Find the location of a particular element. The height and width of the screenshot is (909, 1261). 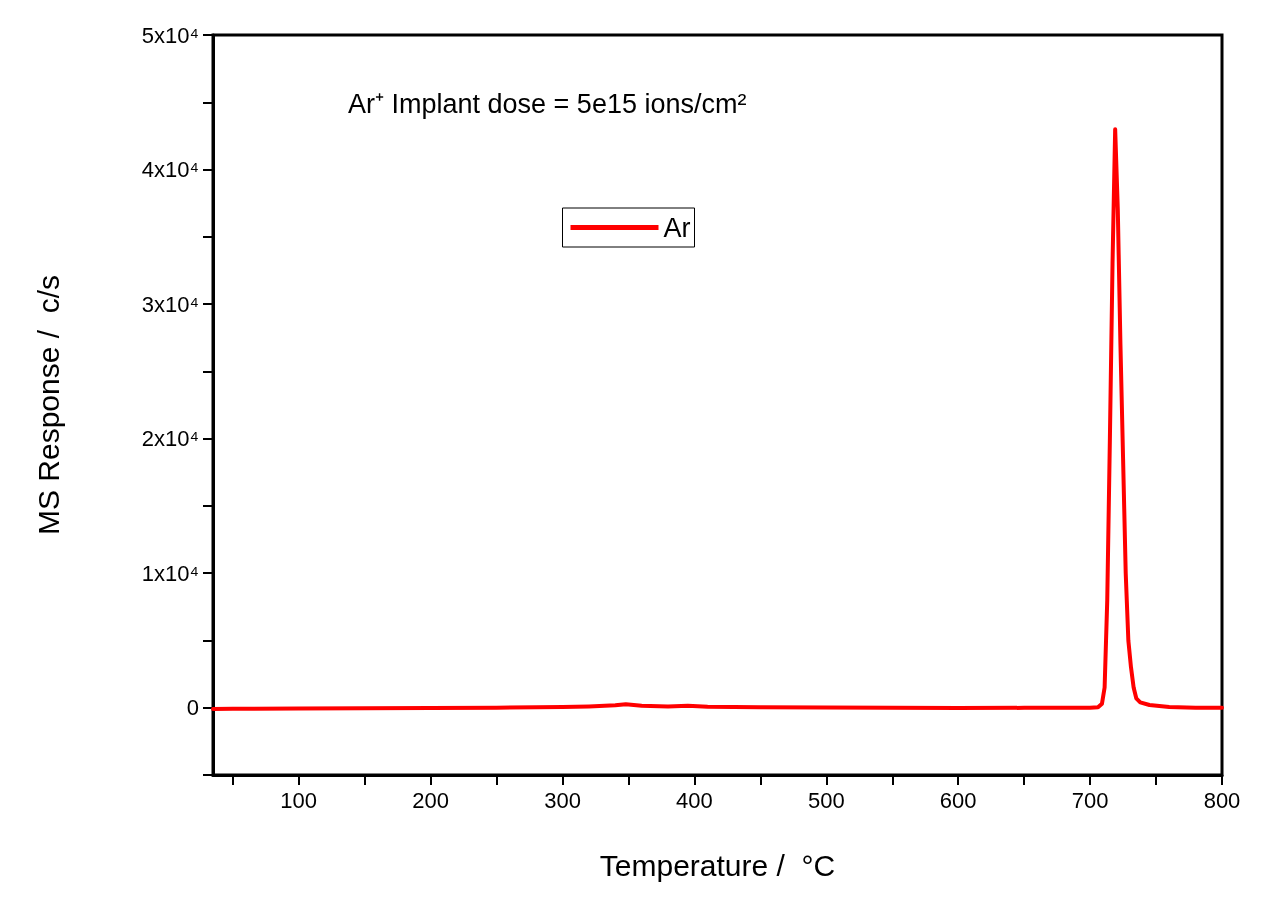

y-tick-label: 2x10⁴ is located at coordinates (170, 439).